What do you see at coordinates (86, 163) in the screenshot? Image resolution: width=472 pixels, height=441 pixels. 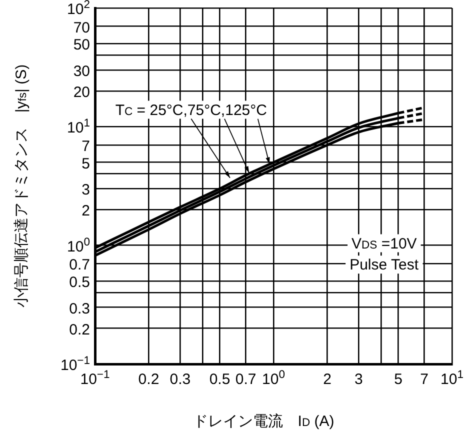 I see `y-tick-label: 5` at bounding box center [86, 163].